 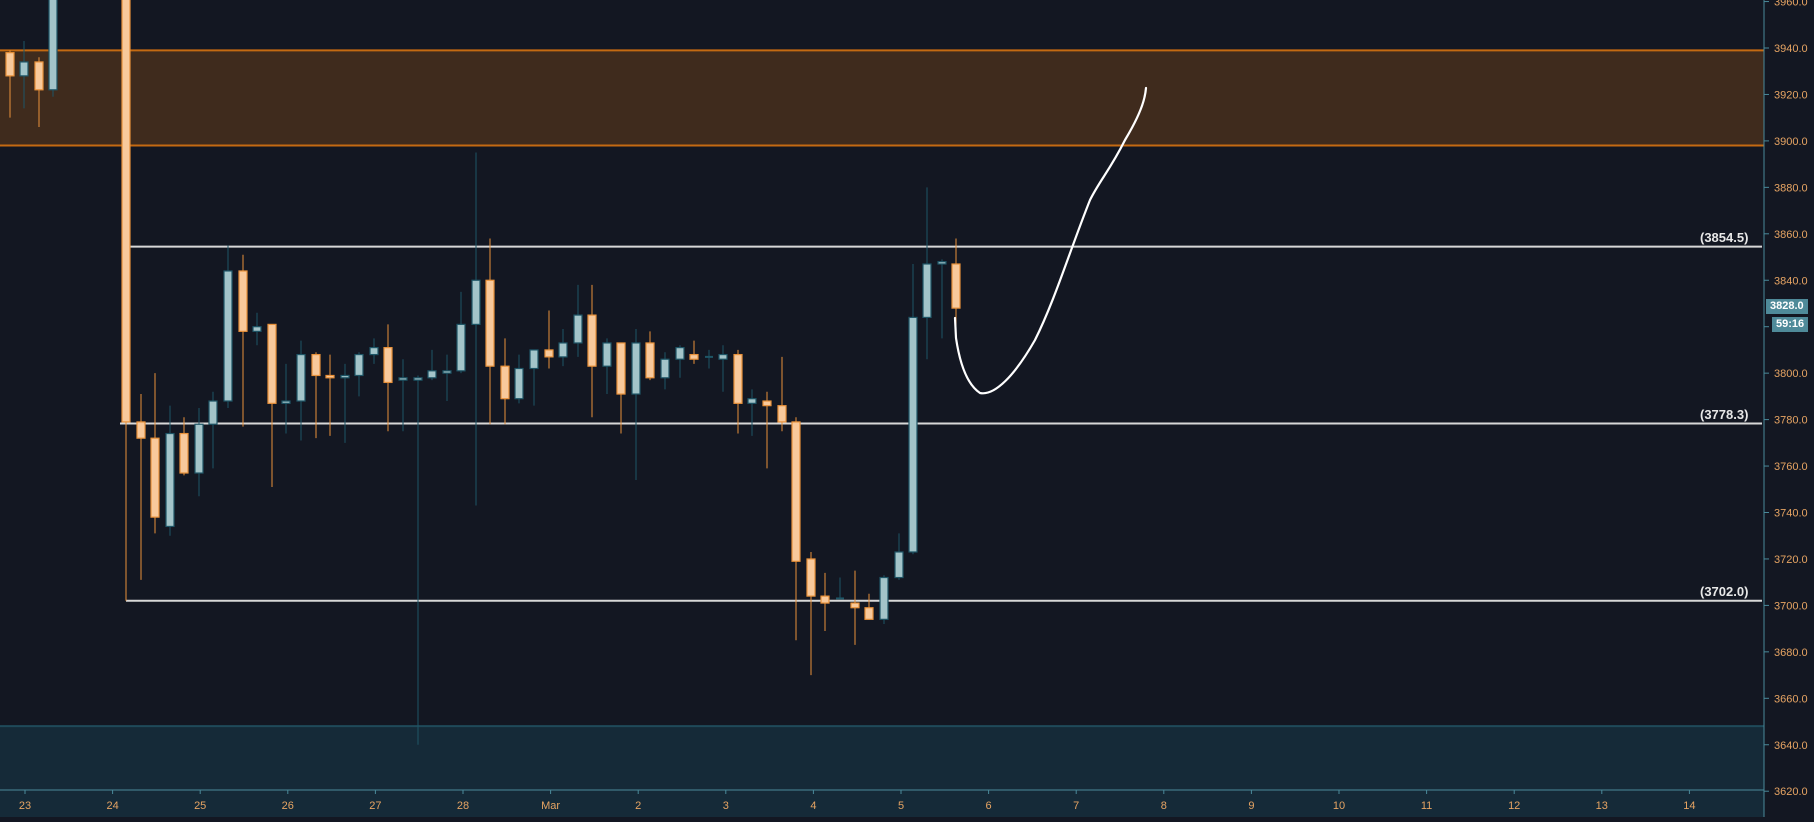 I want to click on time-tick-label: 9, so click(x=1251, y=806).